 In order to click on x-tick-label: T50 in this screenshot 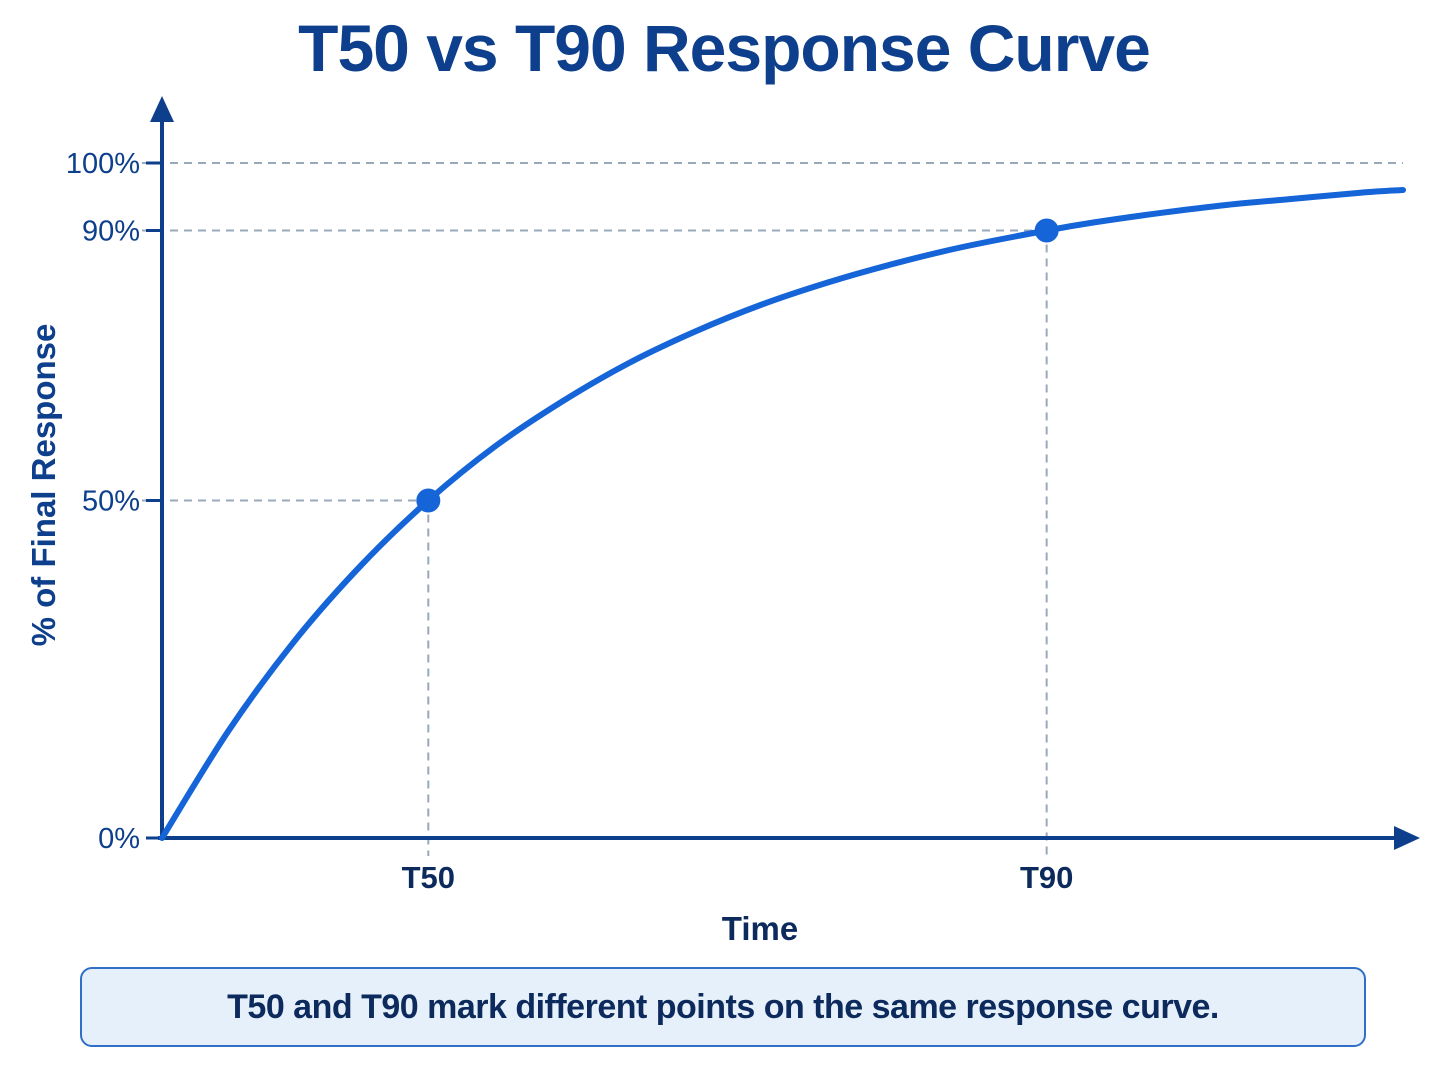, I will do `click(428, 877)`.